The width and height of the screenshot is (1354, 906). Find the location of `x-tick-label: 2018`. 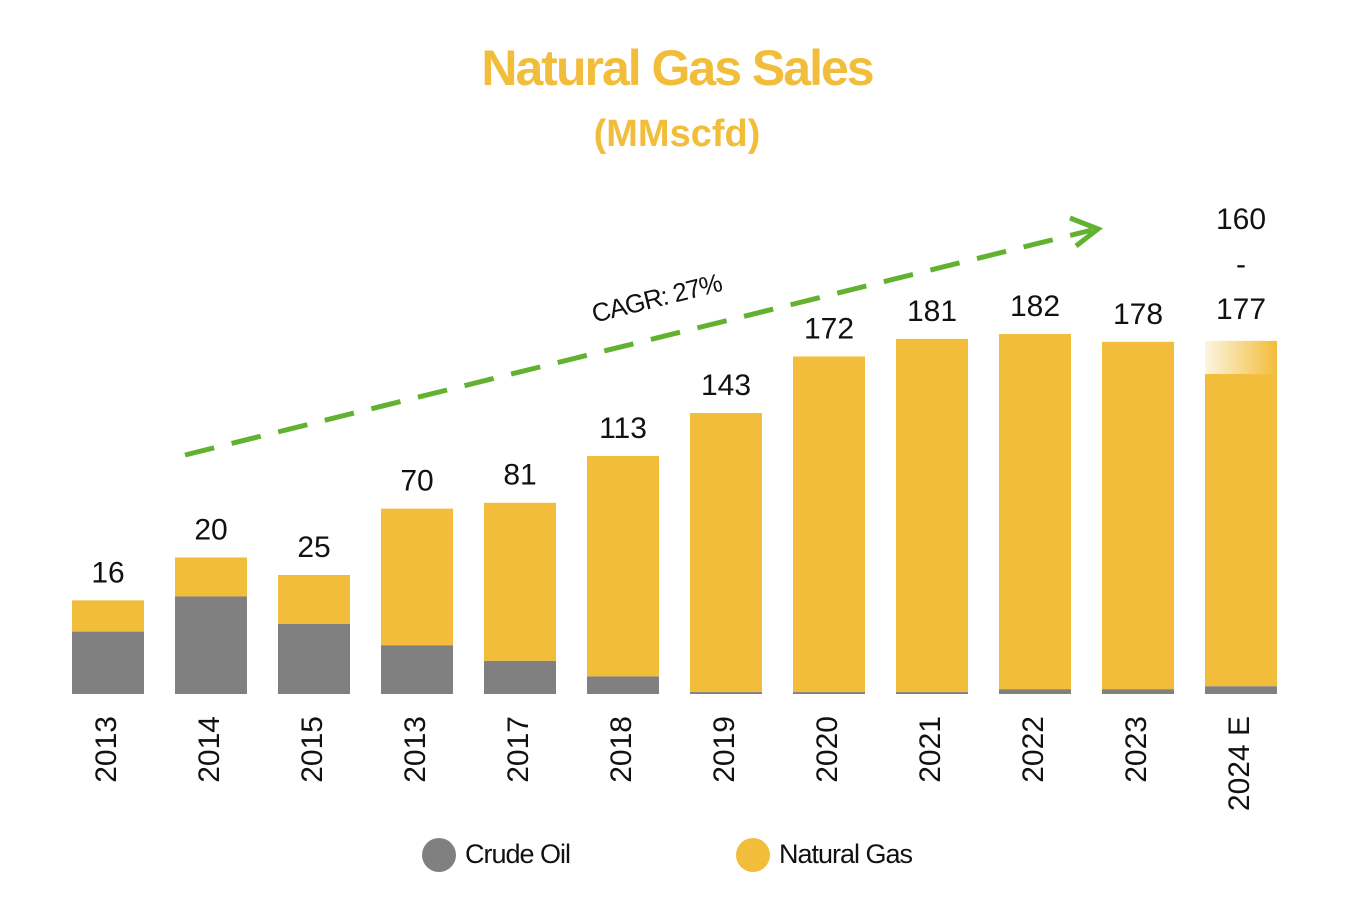

x-tick-label: 2018 is located at coordinates (621, 749).